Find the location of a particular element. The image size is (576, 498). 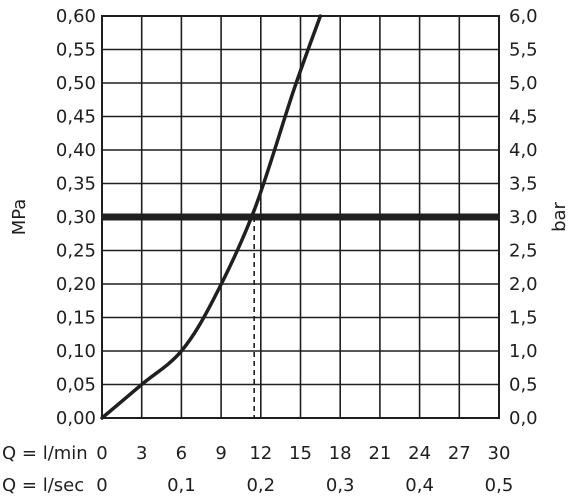

y-tick-label-right: 3,0 is located at coordinates (523, 217).